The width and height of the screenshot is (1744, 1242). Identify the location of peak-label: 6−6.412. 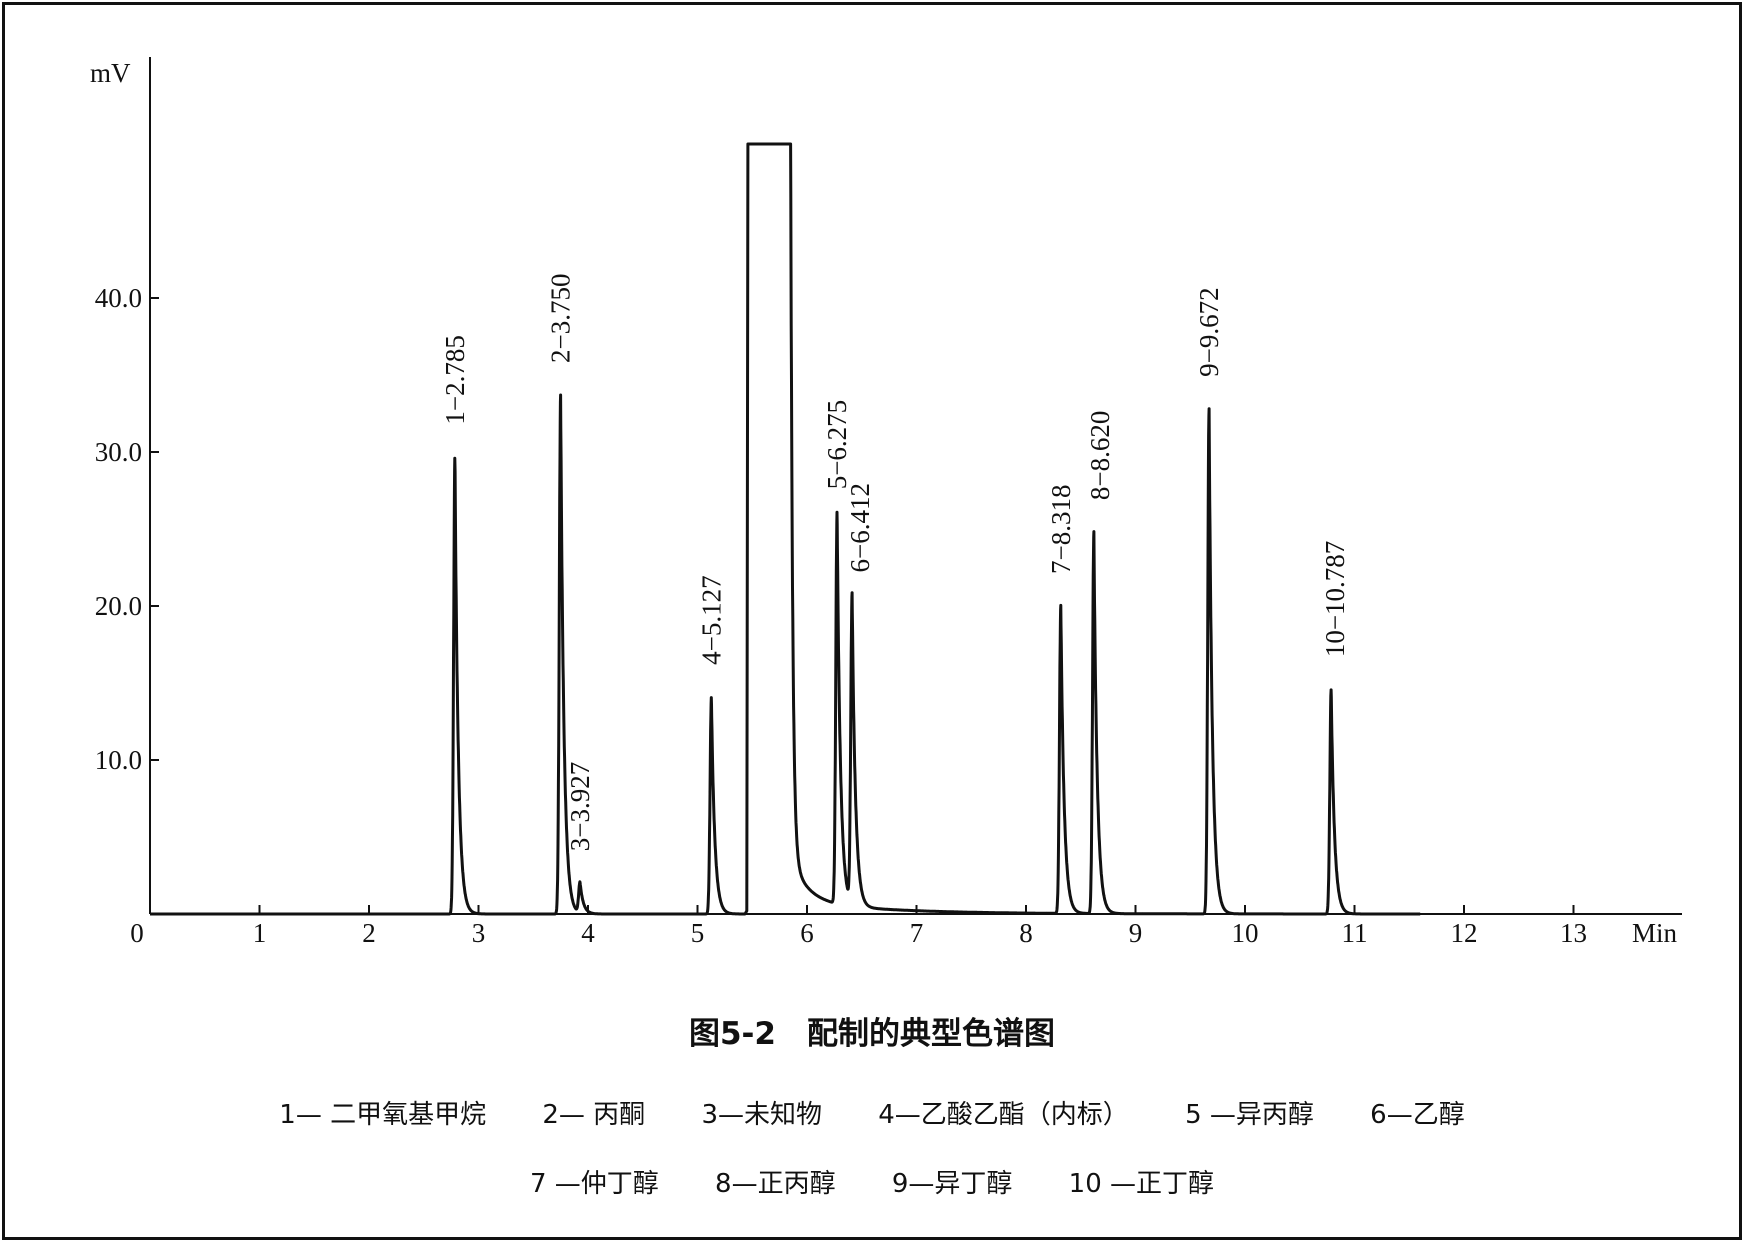
(860, 527).